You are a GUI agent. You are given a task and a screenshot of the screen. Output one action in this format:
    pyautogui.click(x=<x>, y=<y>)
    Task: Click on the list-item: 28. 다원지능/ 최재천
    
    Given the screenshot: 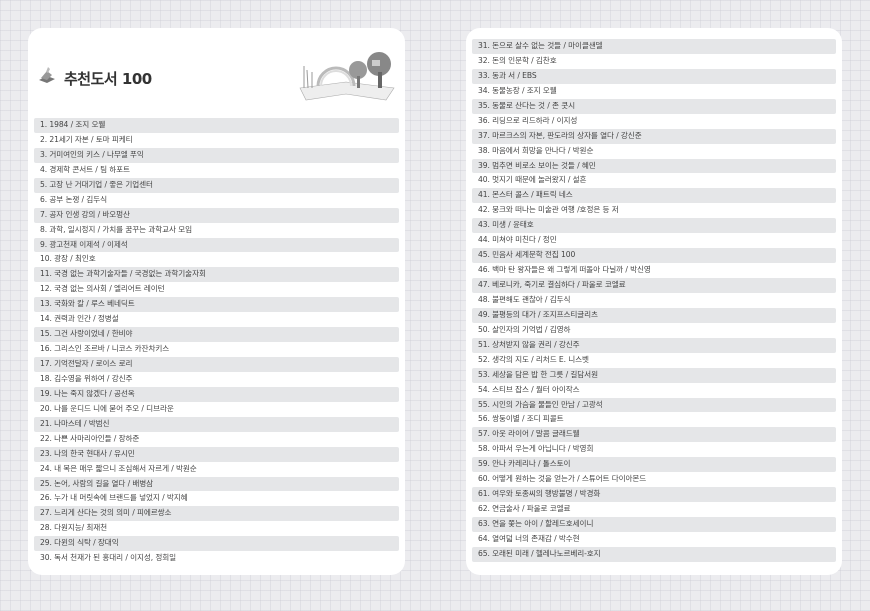 What is the action you would take?
    pyautogui.click(x=74, y=528)
    